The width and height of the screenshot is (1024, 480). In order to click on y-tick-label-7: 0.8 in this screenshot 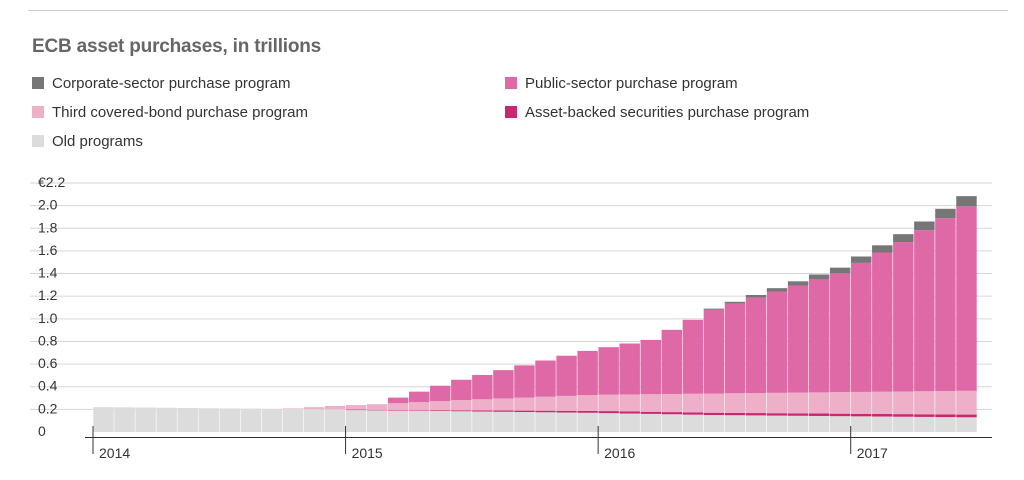, I will do `click(48, 340)`.